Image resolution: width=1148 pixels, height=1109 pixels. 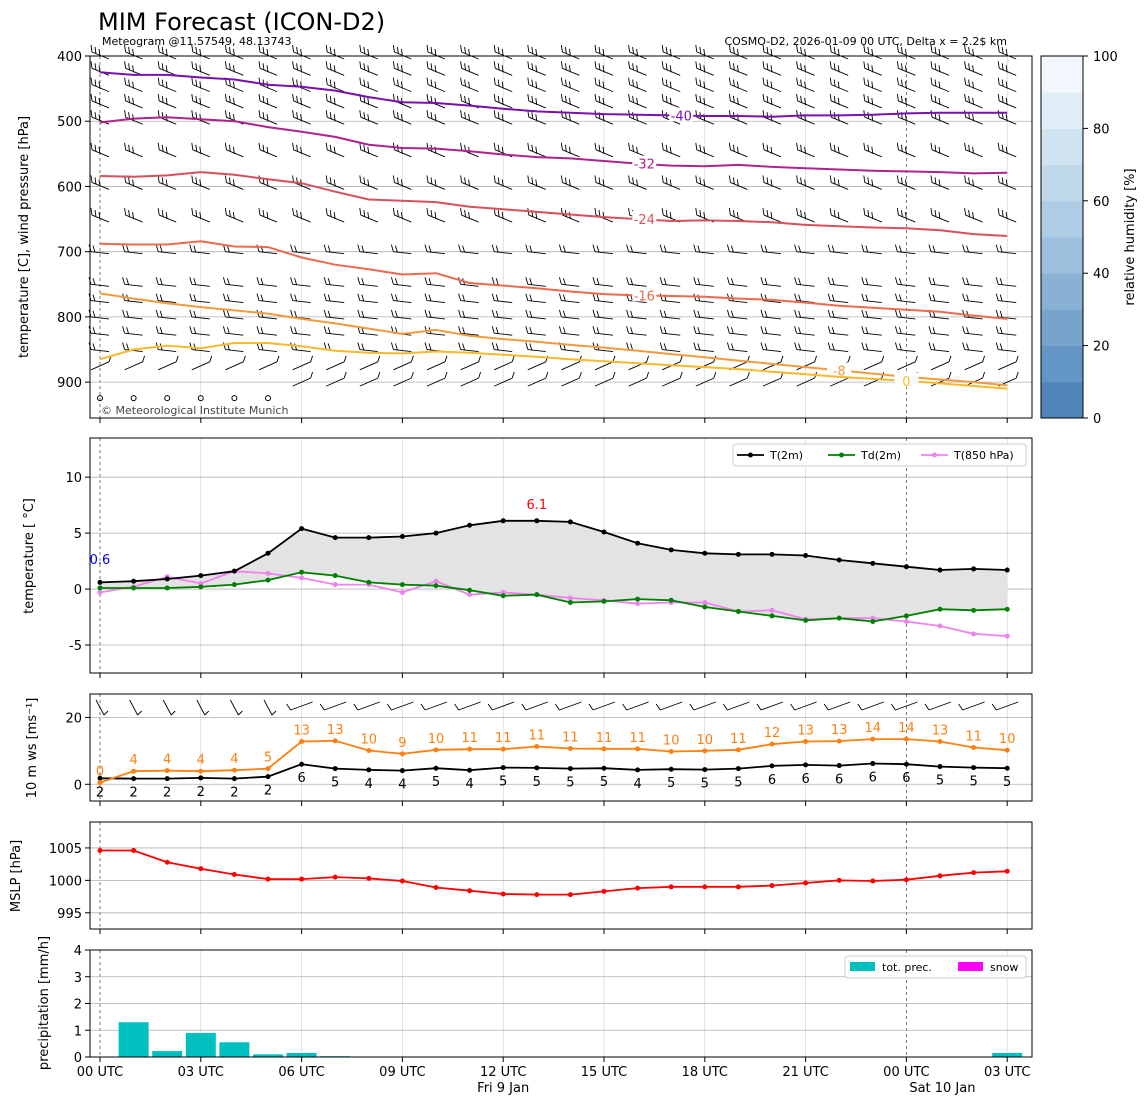 What do you see at coordinates (78, 1031) in the screenshot?
I see `y-tick-label: 1` at bounding box center [78, 1031].